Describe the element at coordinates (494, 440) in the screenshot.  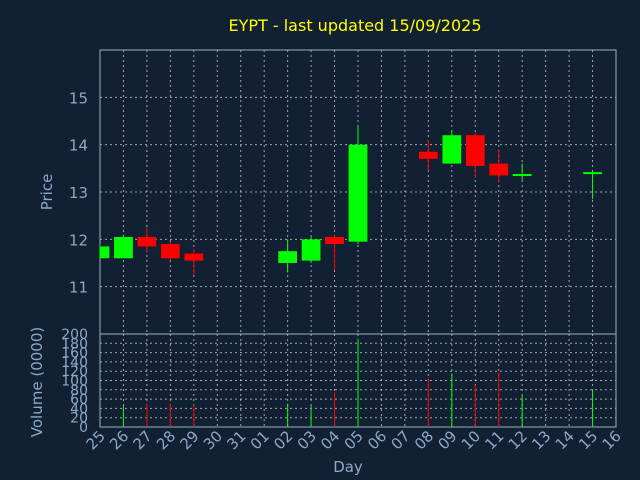
I see `x-tick-label: 11` at that location.